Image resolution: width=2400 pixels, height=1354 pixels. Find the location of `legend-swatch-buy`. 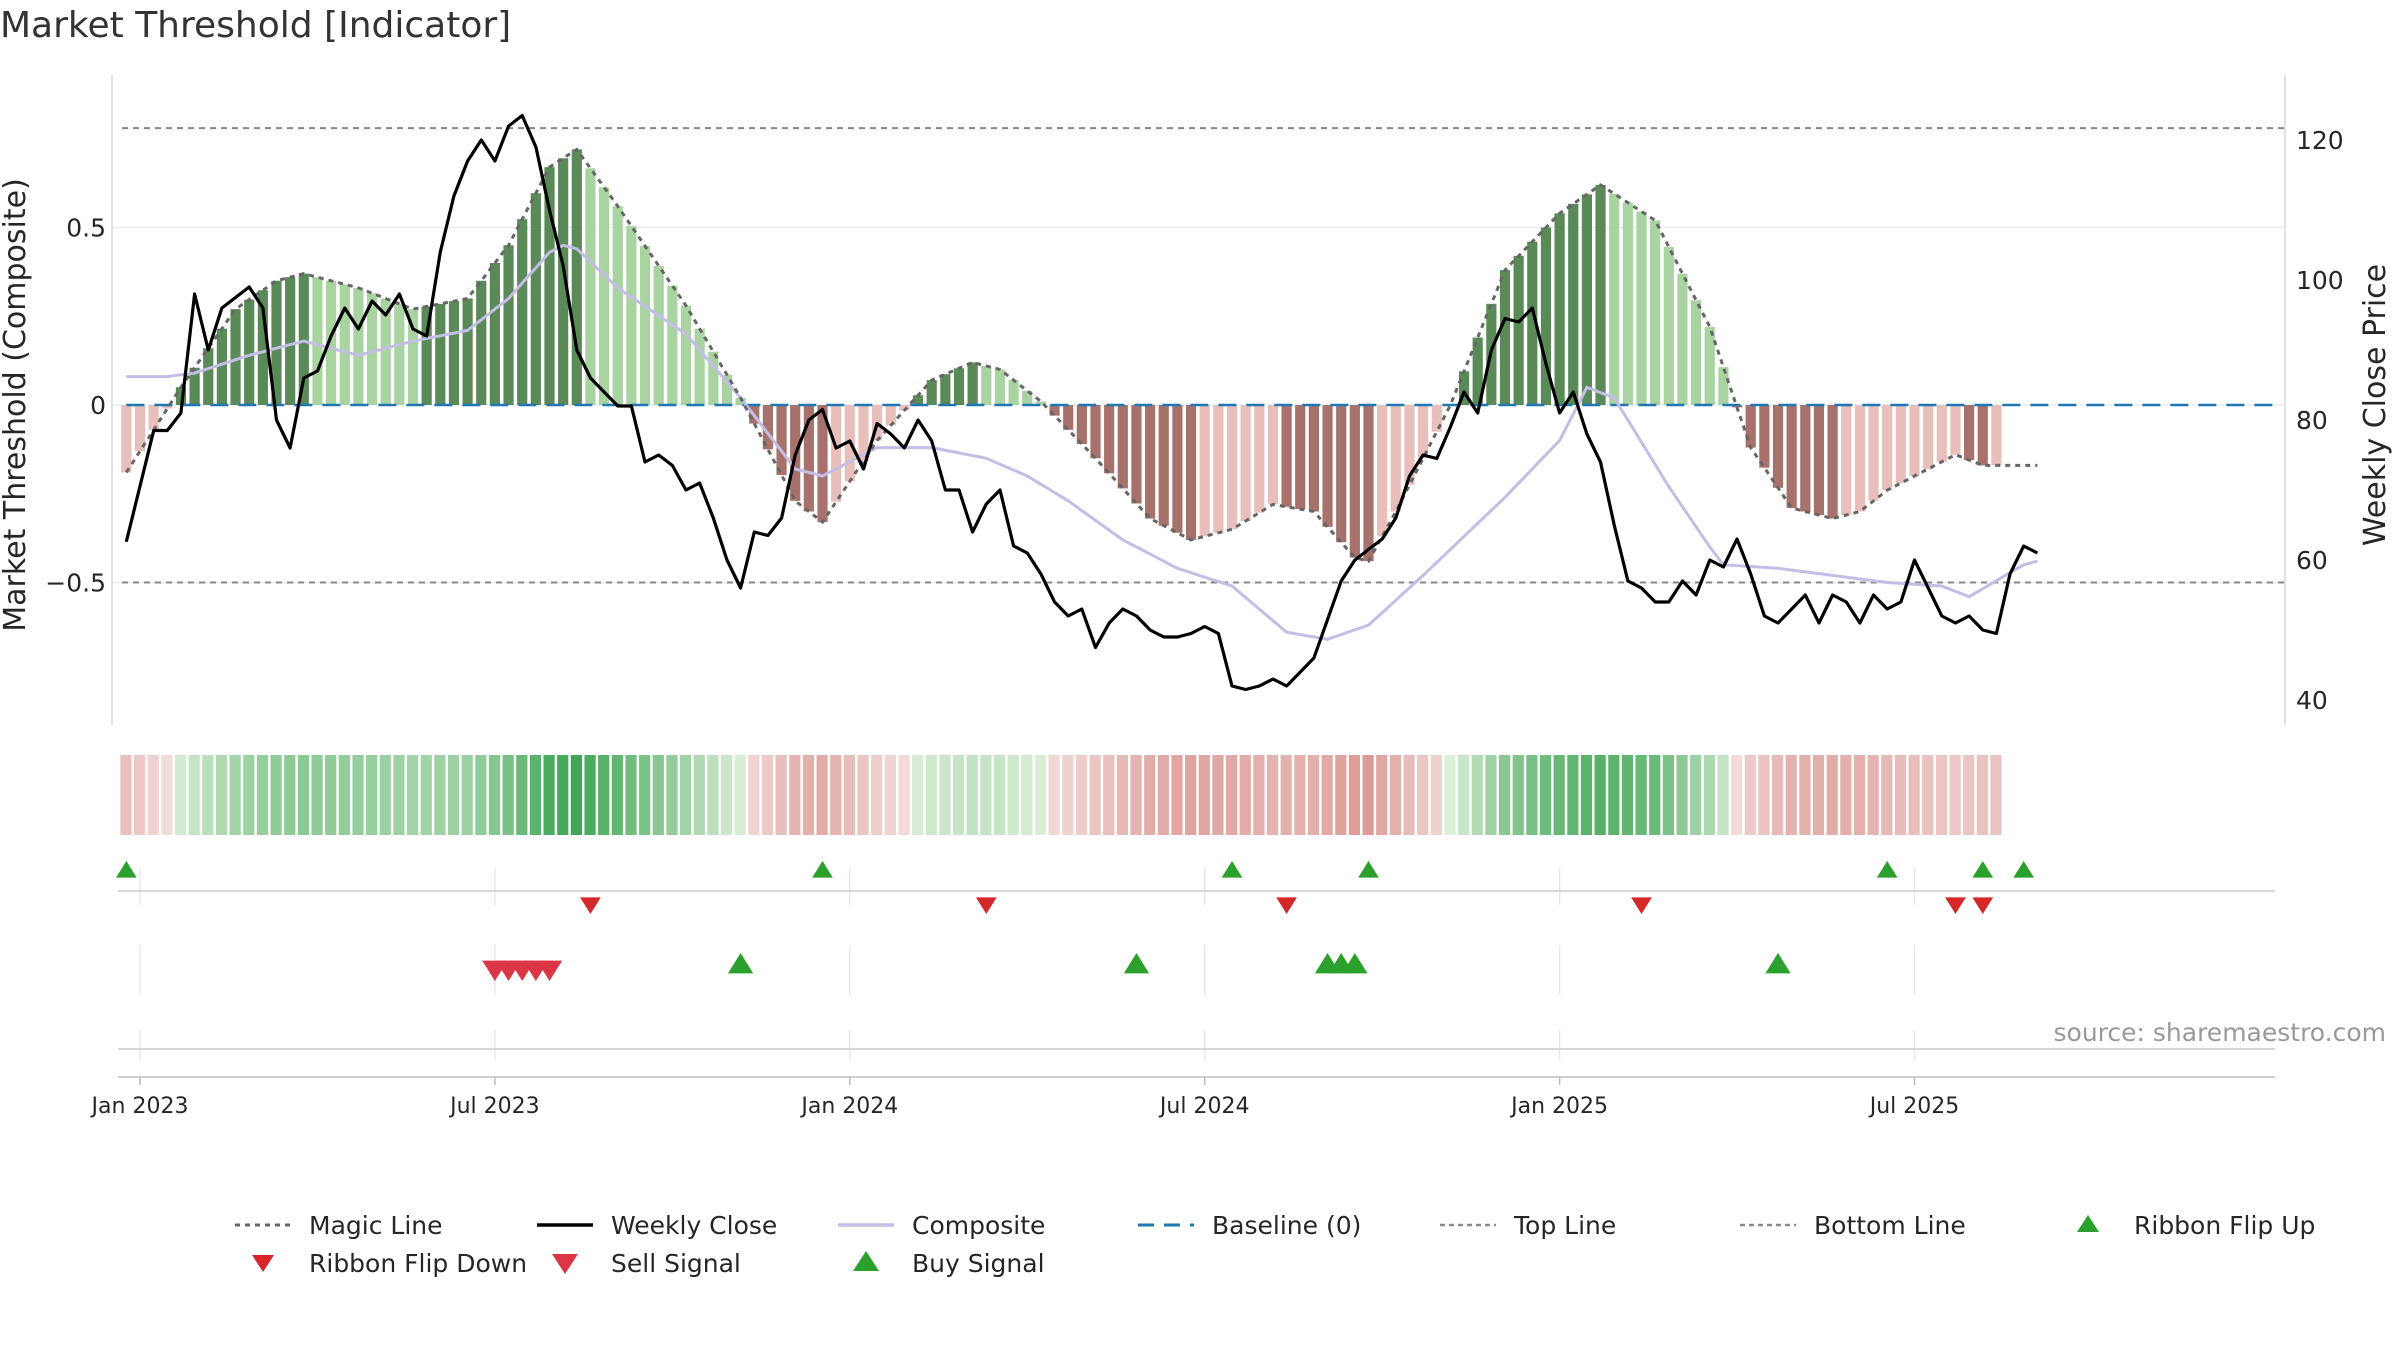

legend-swatch-buy is located at coordinates (866, 1261).